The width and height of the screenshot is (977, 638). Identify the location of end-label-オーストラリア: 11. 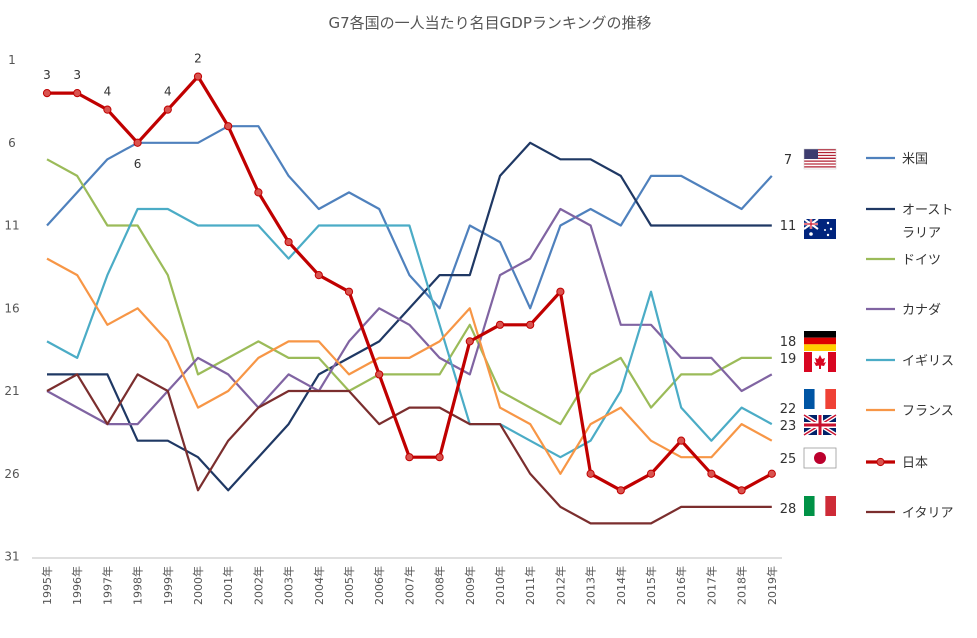
(788, 226).